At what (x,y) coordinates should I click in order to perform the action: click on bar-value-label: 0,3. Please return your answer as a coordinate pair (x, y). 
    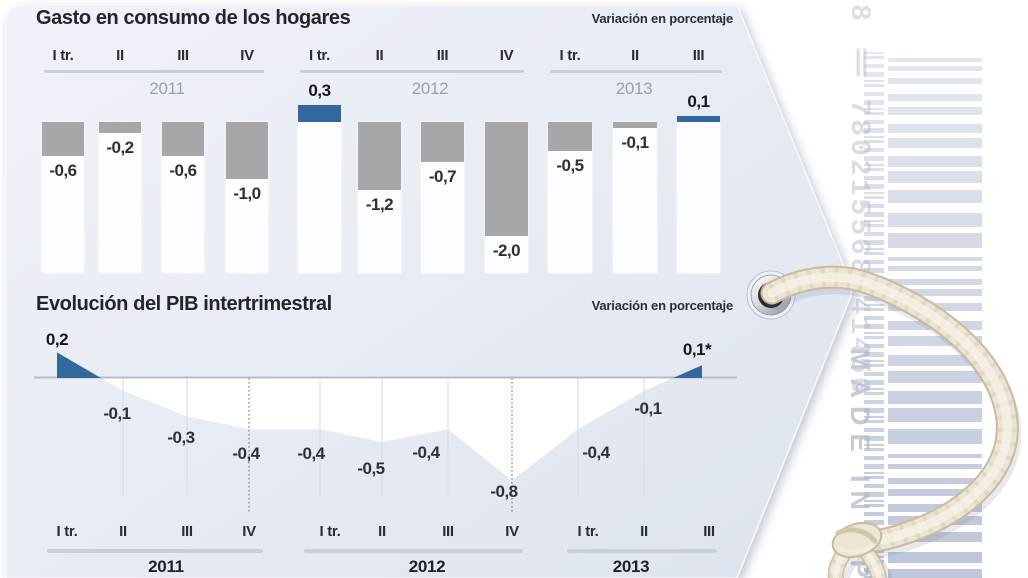
    Looking at the image, I should click on (319, 90).